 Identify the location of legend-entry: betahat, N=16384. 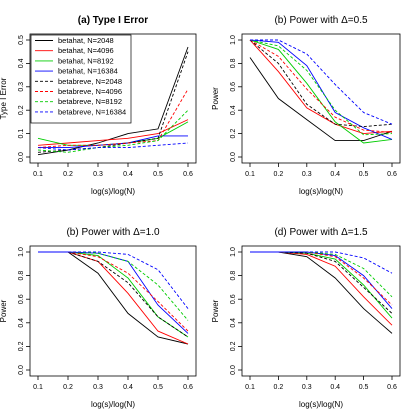
(88, 71).